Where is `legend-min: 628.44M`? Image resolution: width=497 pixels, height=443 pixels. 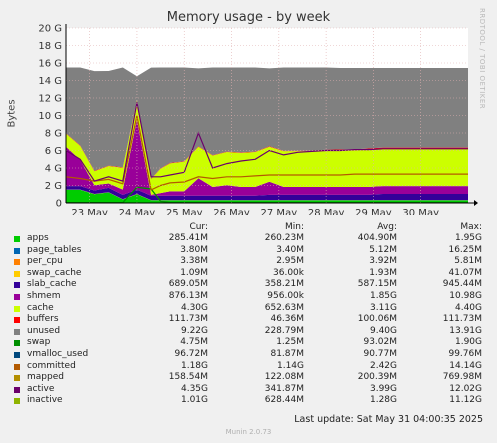 legend-min: 628.44M is located at coordinates (284, 400).